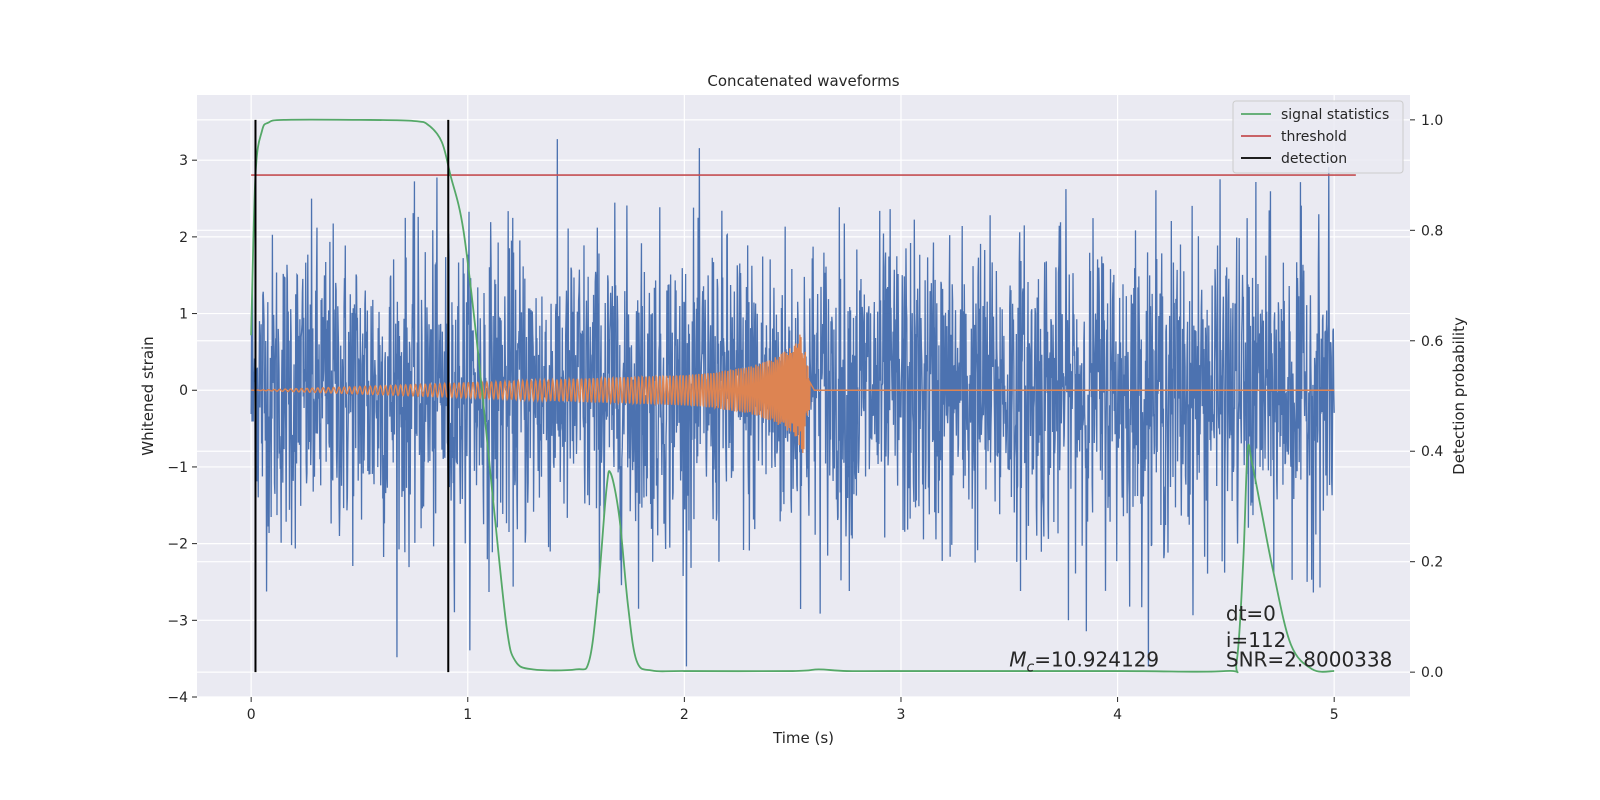 The width and height of the screenshot is (1600, 800). I want to click on legend: signal statistics threshold detection, so click(1318, 137).